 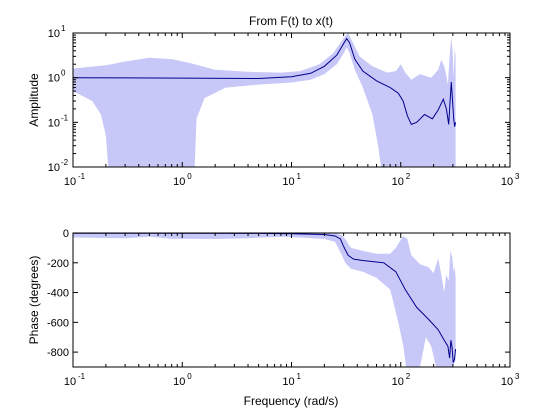 I want to click on phase-x-tick-exponent: 2, so click(x=408, y=376).